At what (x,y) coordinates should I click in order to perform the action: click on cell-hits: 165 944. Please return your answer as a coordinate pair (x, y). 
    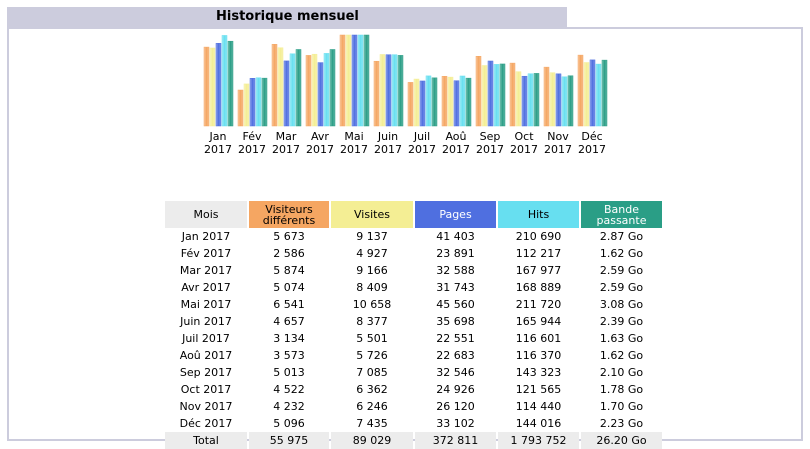
    Looking at the image, I should click on (538, 321).